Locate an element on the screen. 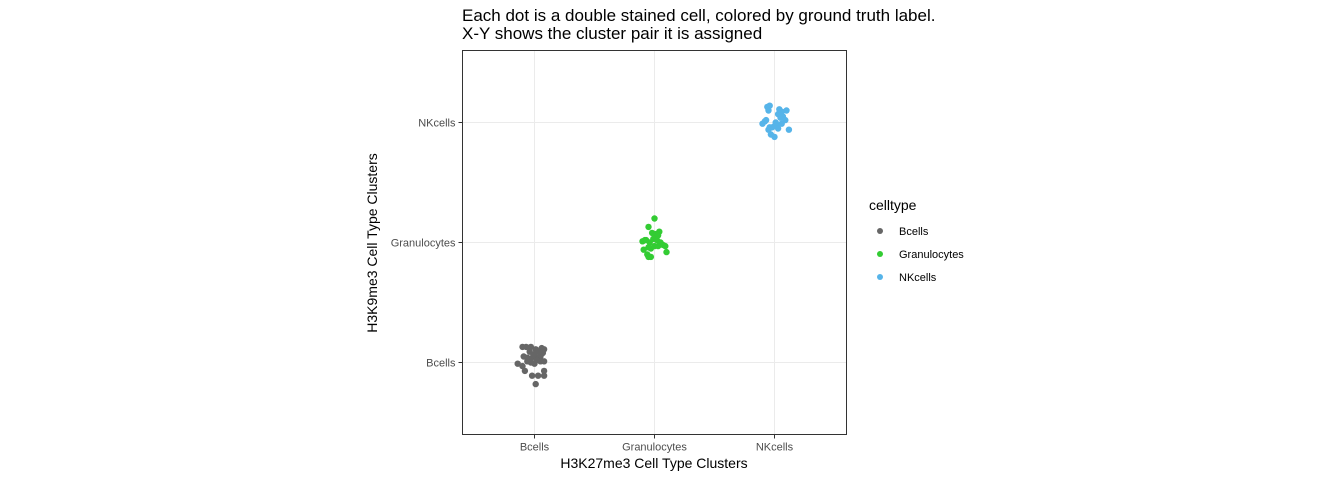 This screenshot has width=1344, height=480. y-tick-label: Granulocytes is located at coordinates (423, 244).